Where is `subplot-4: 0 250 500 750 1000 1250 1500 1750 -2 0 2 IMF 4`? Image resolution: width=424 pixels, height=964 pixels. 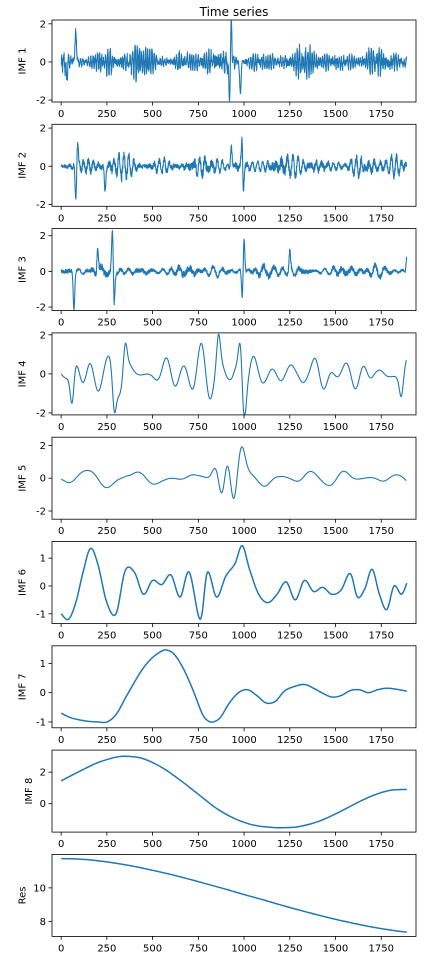
subplot-4: 0 250 500 750 1000 1250 1500 1750 -2 0 2 IMF 4 is located at coordinates (217, 381).